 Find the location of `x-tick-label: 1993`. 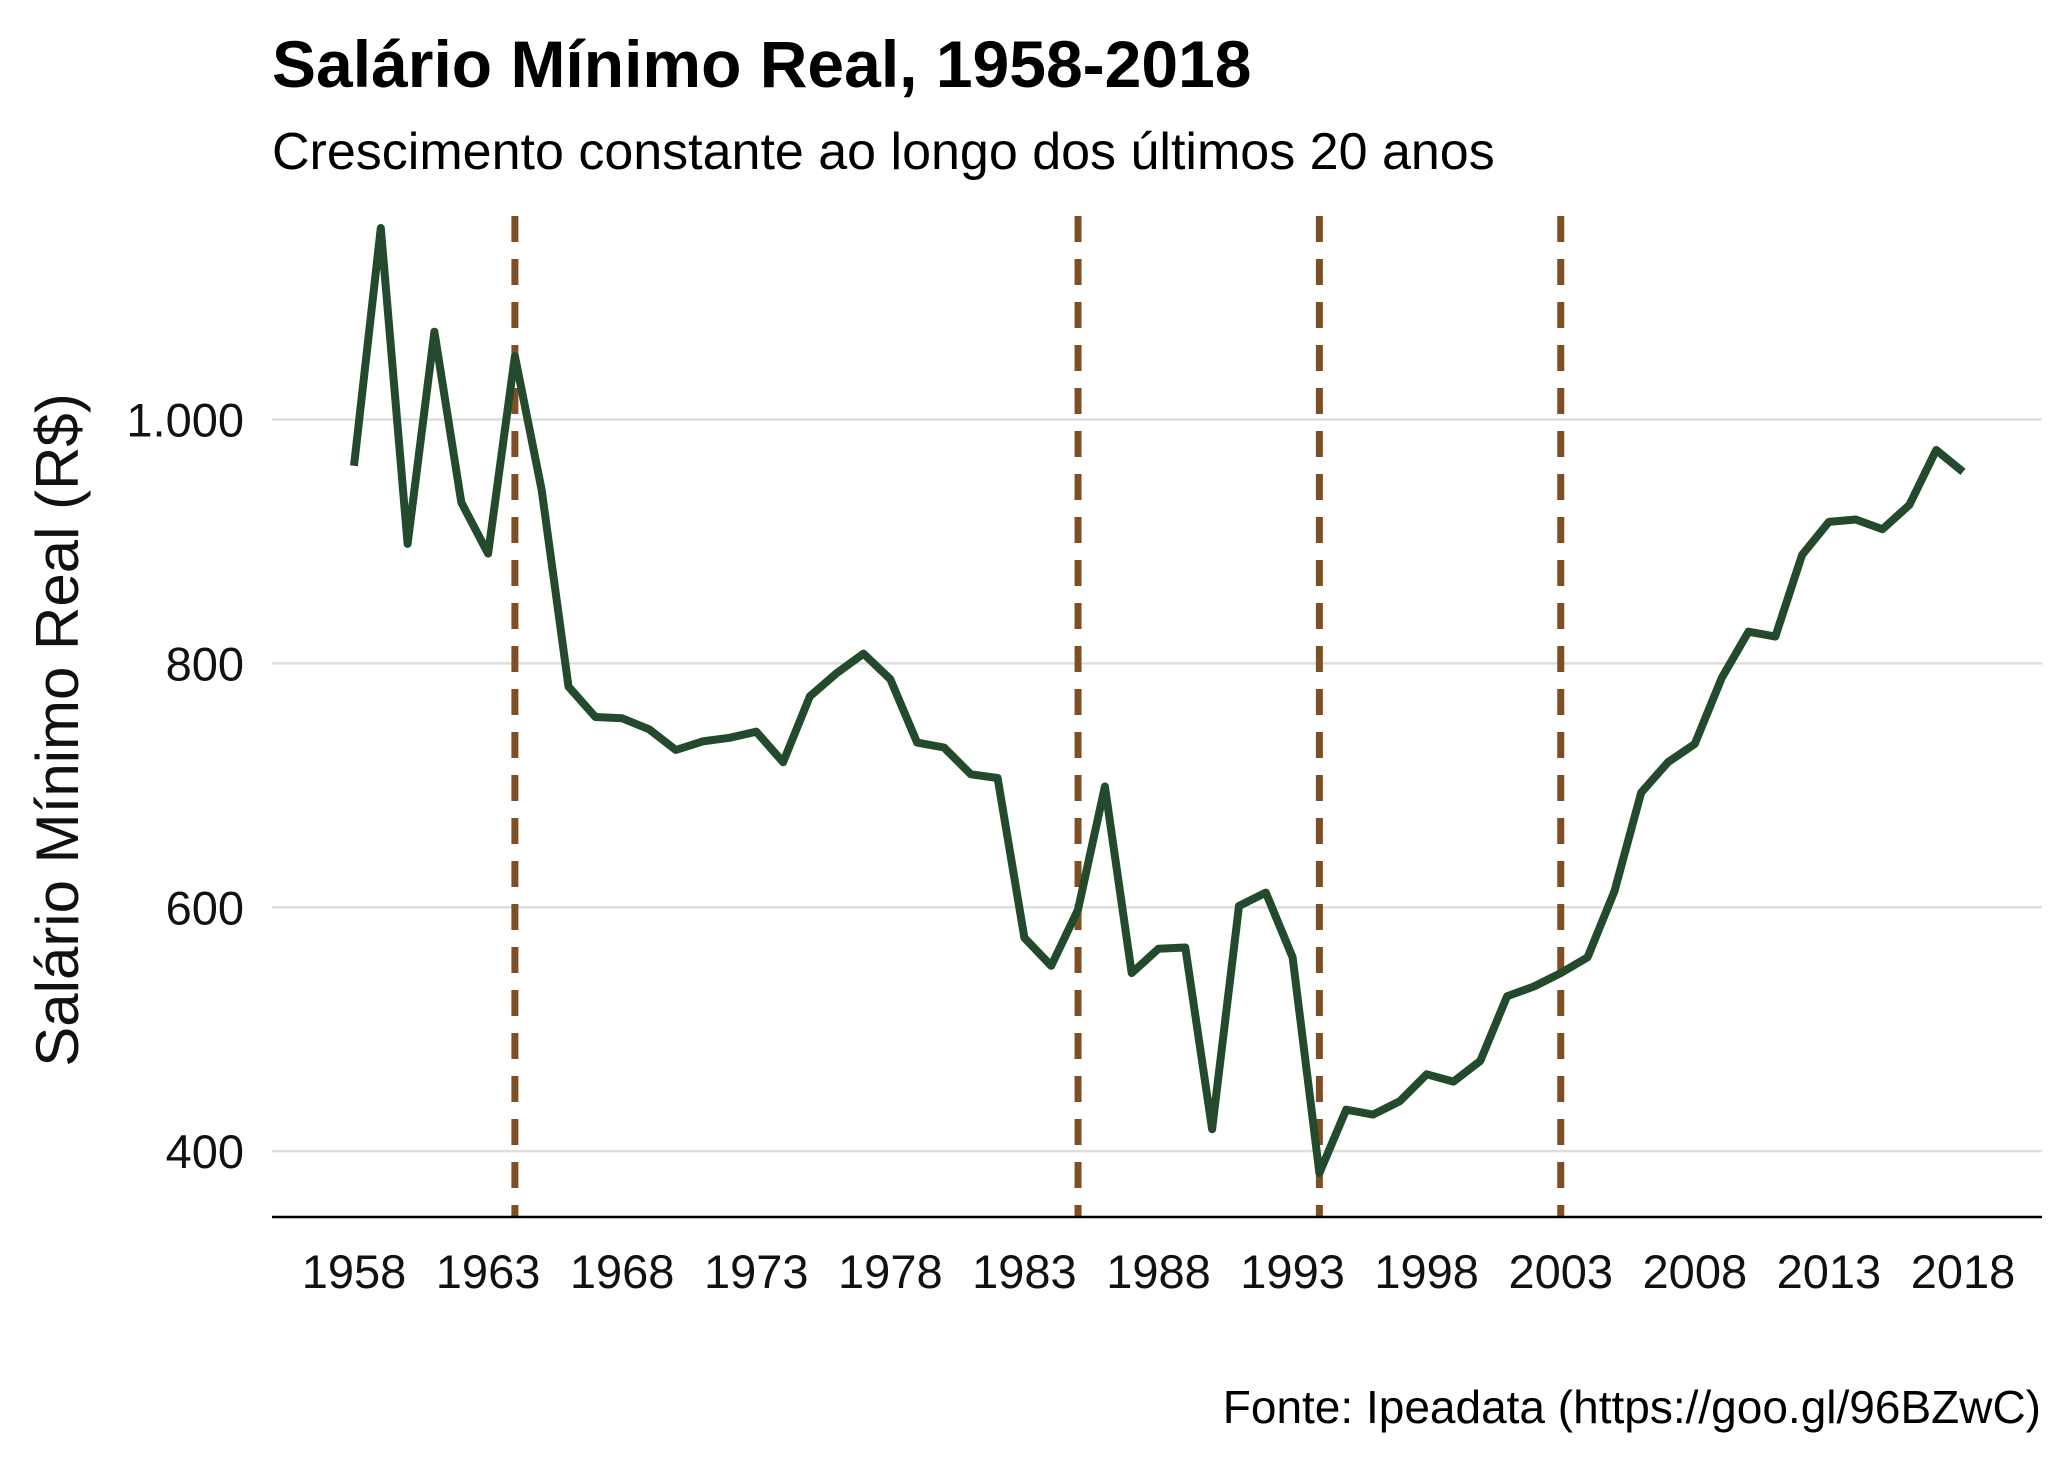

x-tick-label: 1993 is located at coordinates (1292, 1271).